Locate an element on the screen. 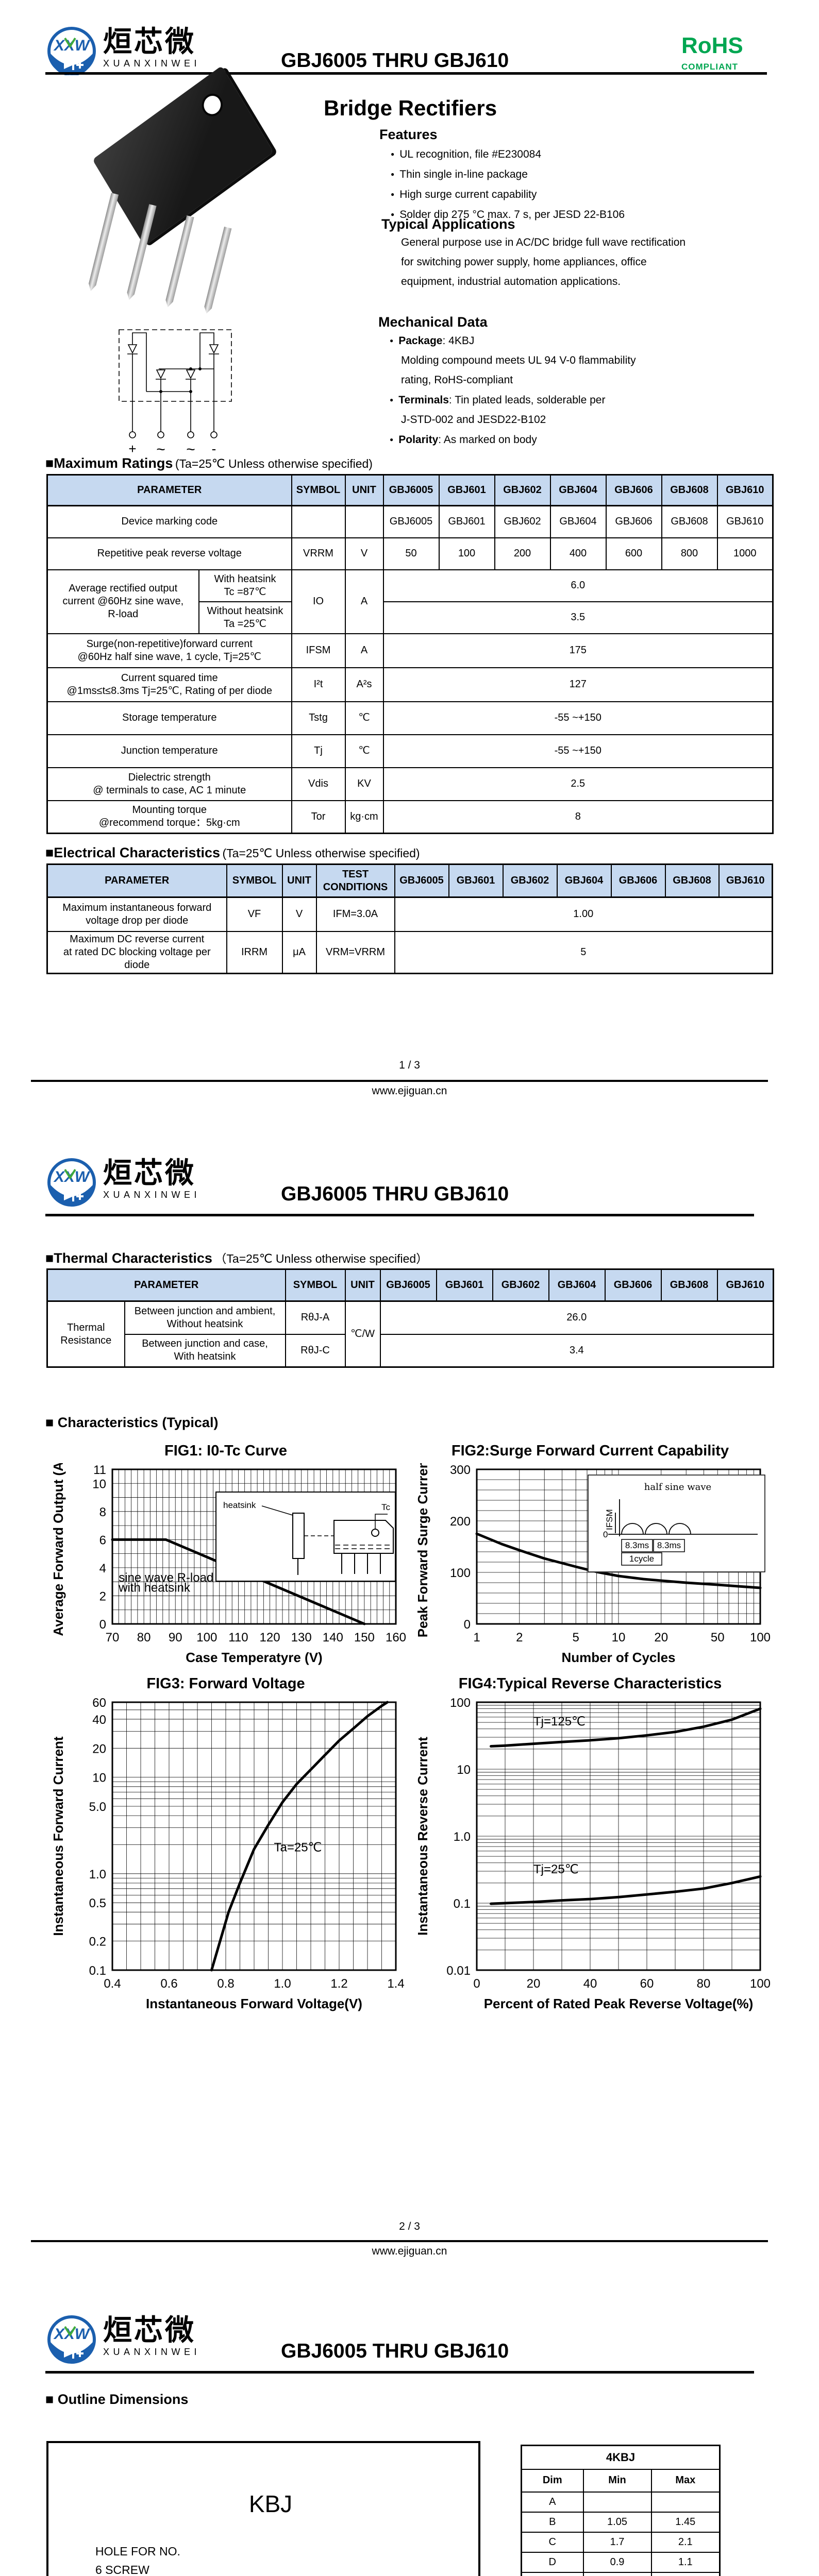  characteristics-heading: ■ Characteristics (Typical) is located at coordinates (132, 1422).